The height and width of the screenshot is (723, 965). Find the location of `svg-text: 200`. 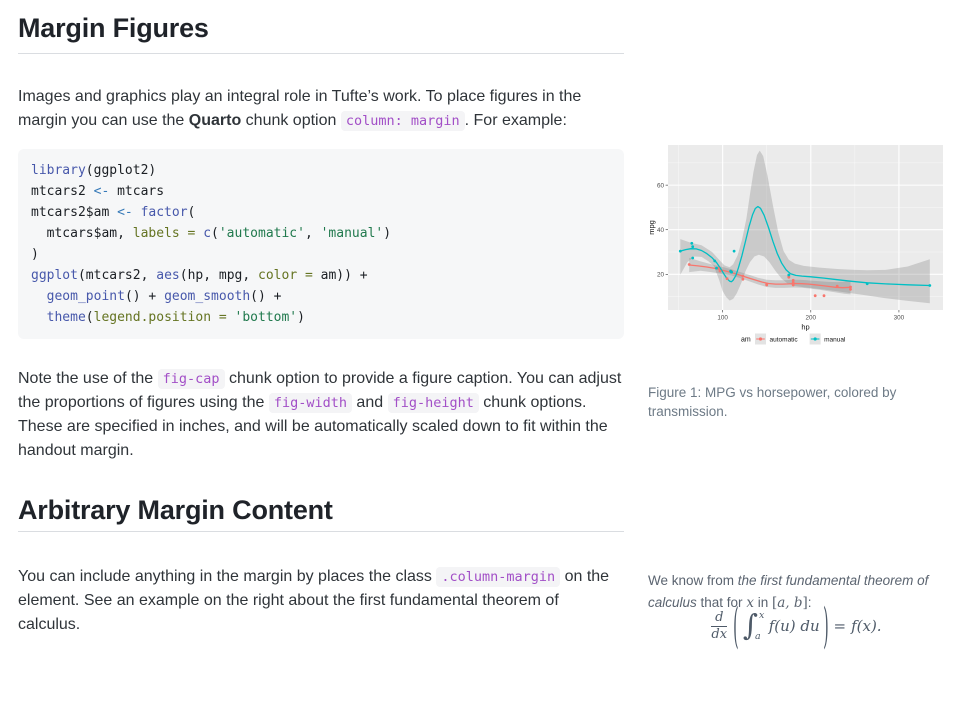

svg-text: 200 is located at coordinates (811, 318).